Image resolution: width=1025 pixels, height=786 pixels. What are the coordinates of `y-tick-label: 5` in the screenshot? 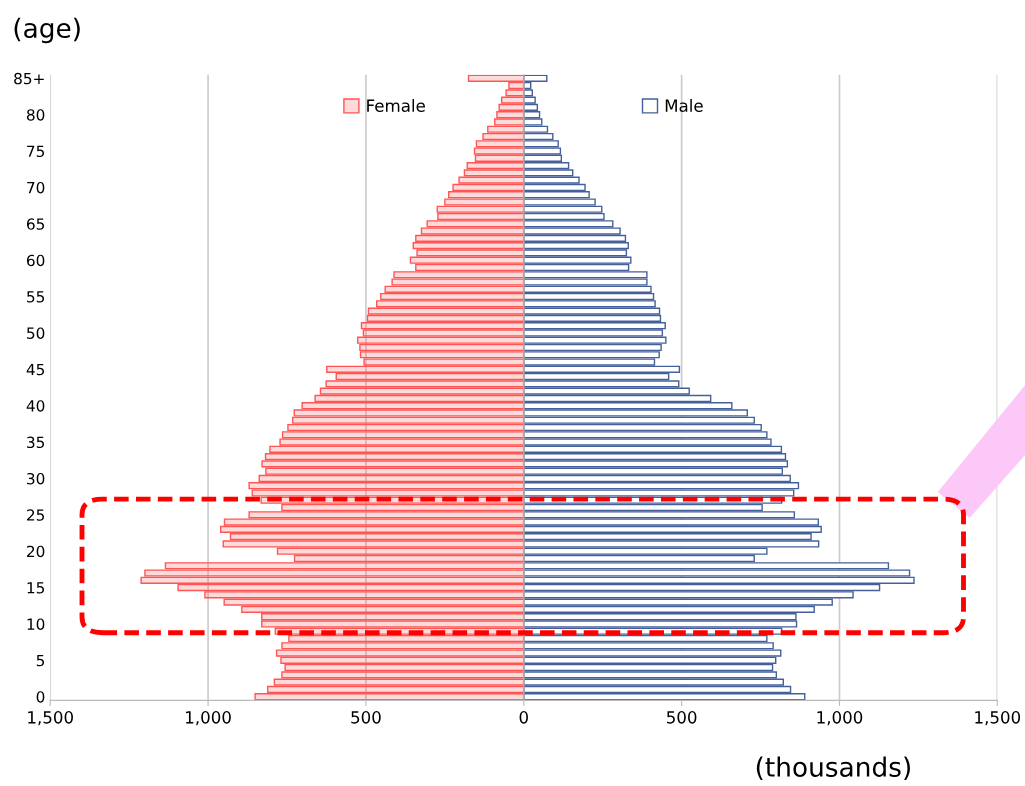 It's located at (40, 660).